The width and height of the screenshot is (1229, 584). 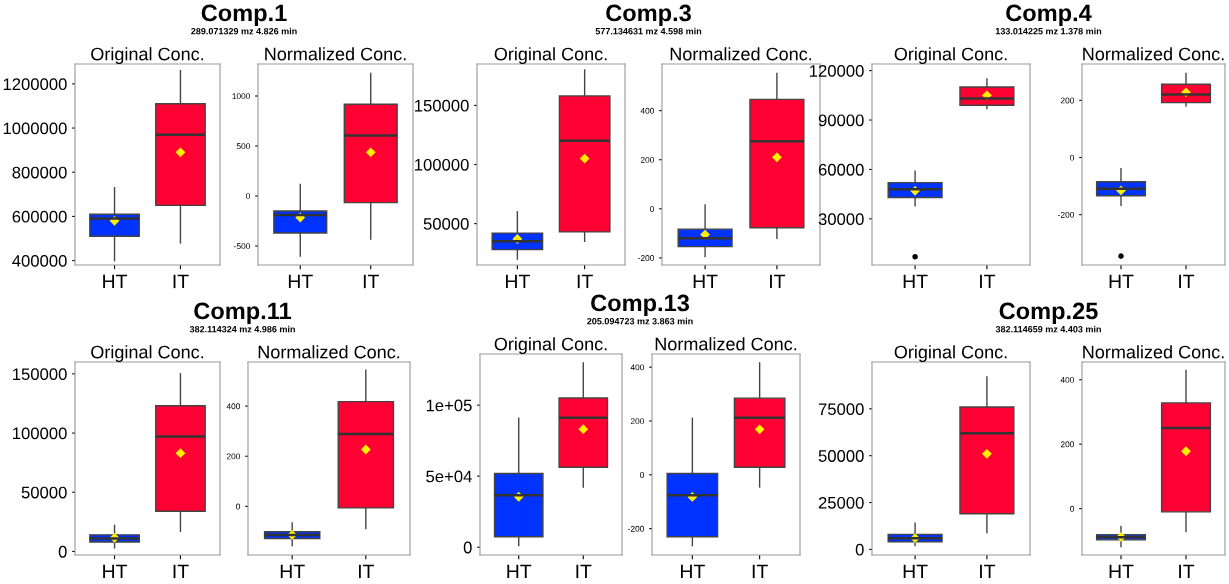 I want to click on y-tick-label: 800000, so click(x=39, y=172).